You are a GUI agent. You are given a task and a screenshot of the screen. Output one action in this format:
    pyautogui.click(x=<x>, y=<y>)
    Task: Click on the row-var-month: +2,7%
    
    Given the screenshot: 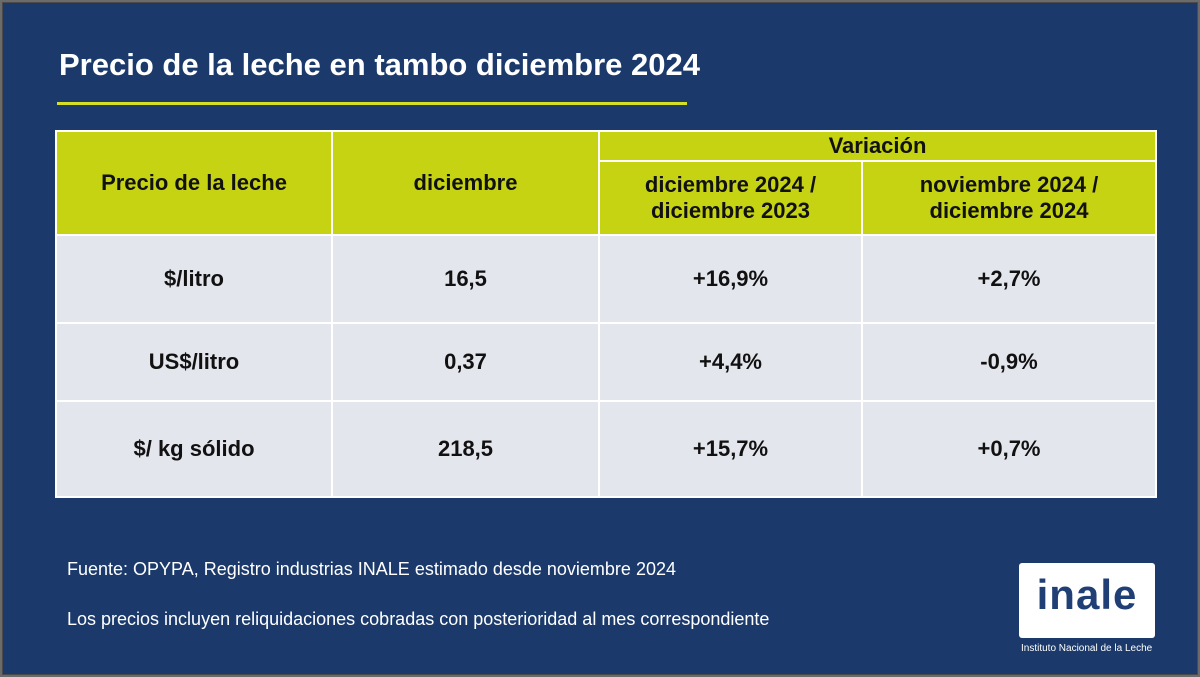 What is the action you would take?
    pyautogui.click(x=1009, y=279)
    